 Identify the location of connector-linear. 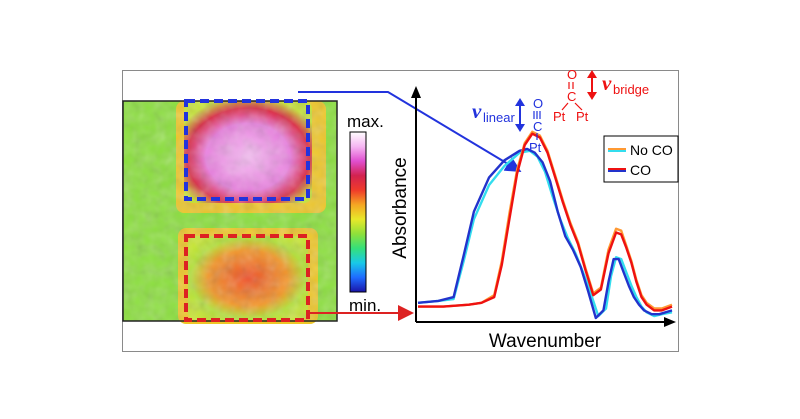
(410, 132).